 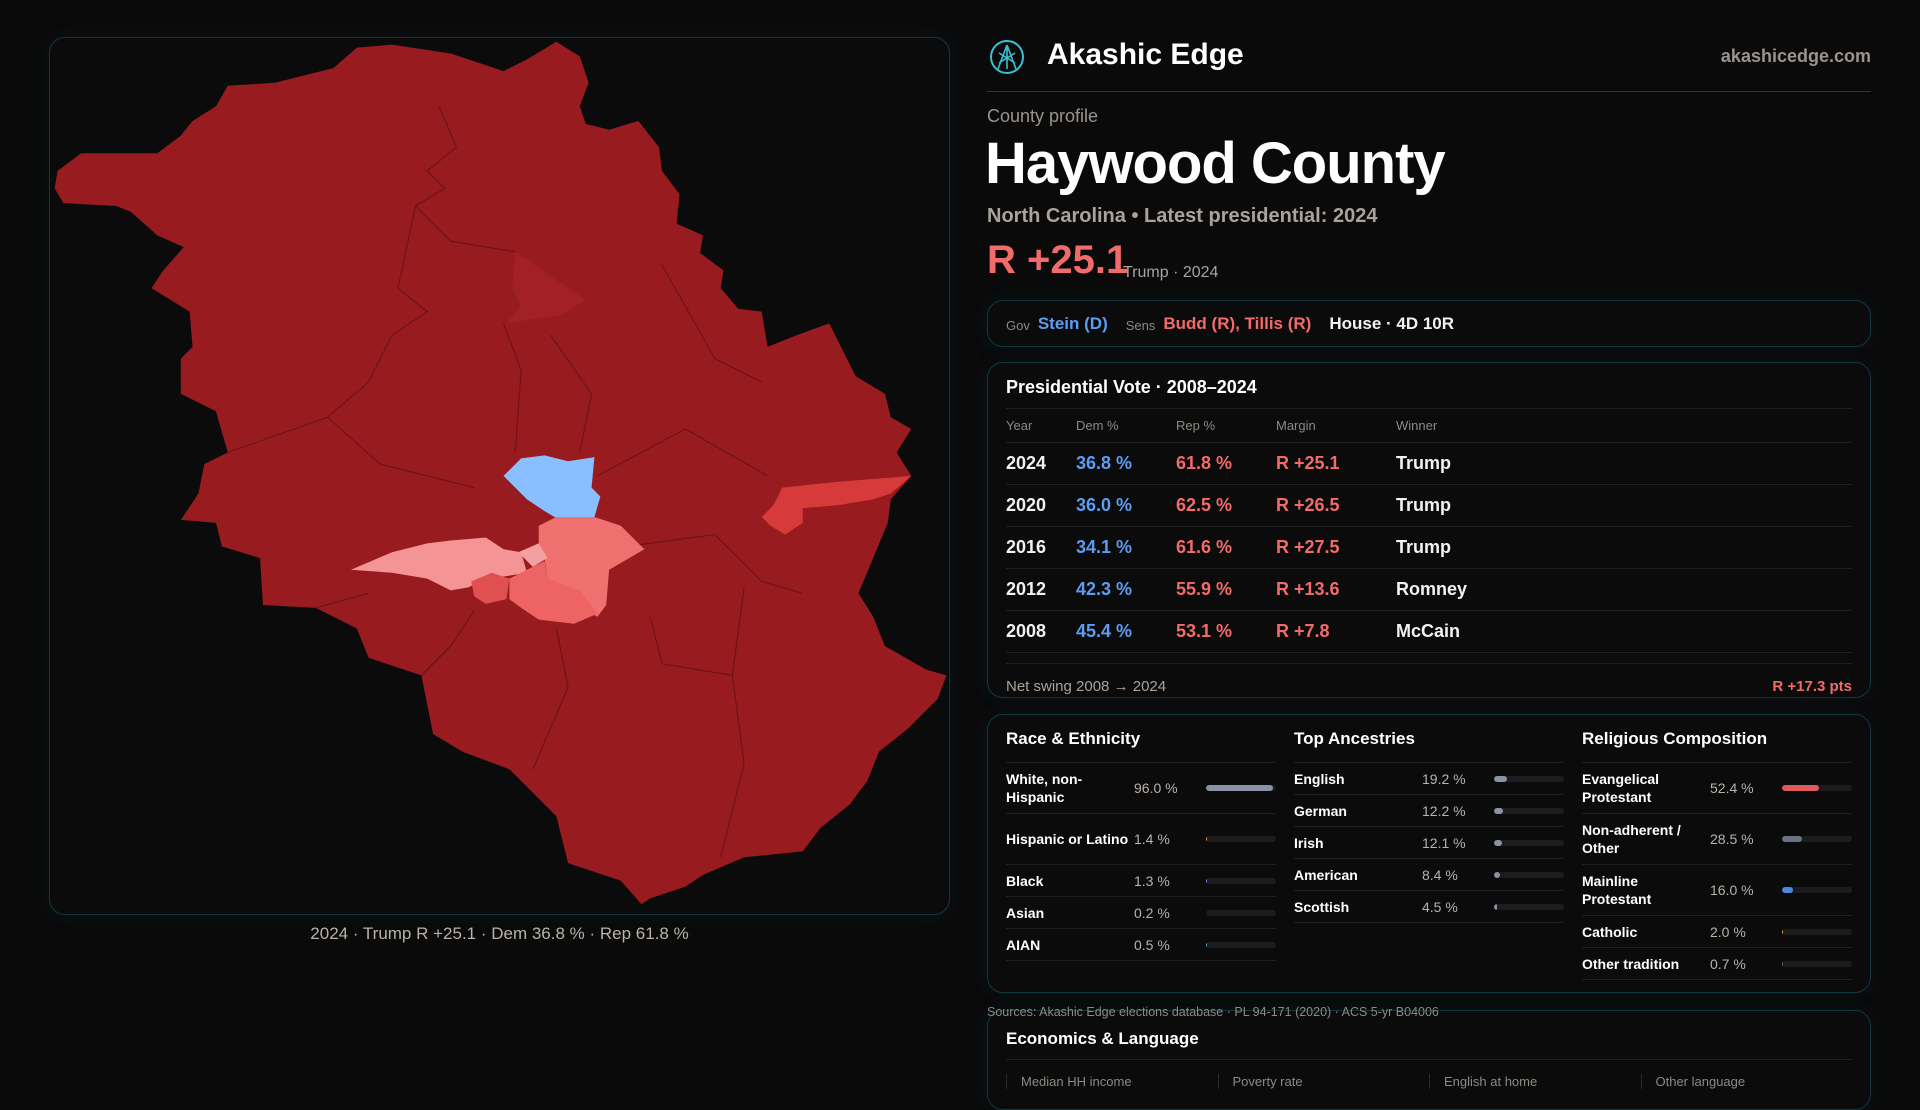 I want to click on race-title: Race & Ethnicity, so click(x=1141, y=746).